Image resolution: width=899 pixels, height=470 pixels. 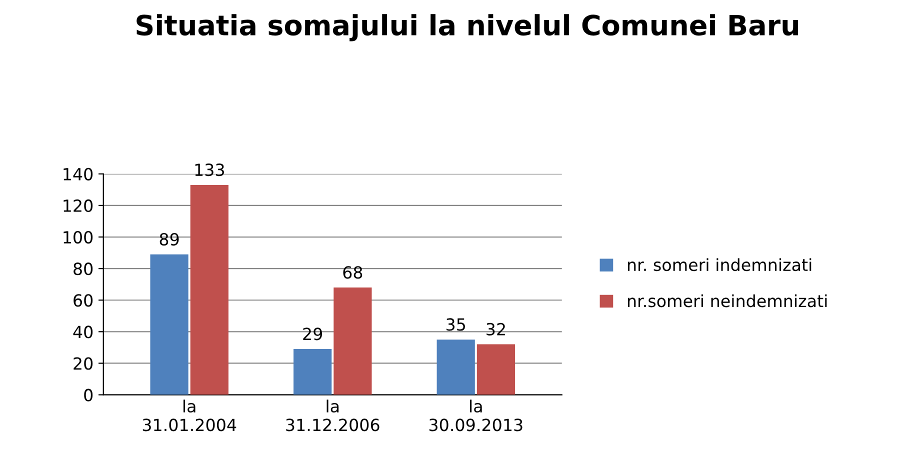 I want to click on y-tick-label: 100, so click(x=78, y=237).